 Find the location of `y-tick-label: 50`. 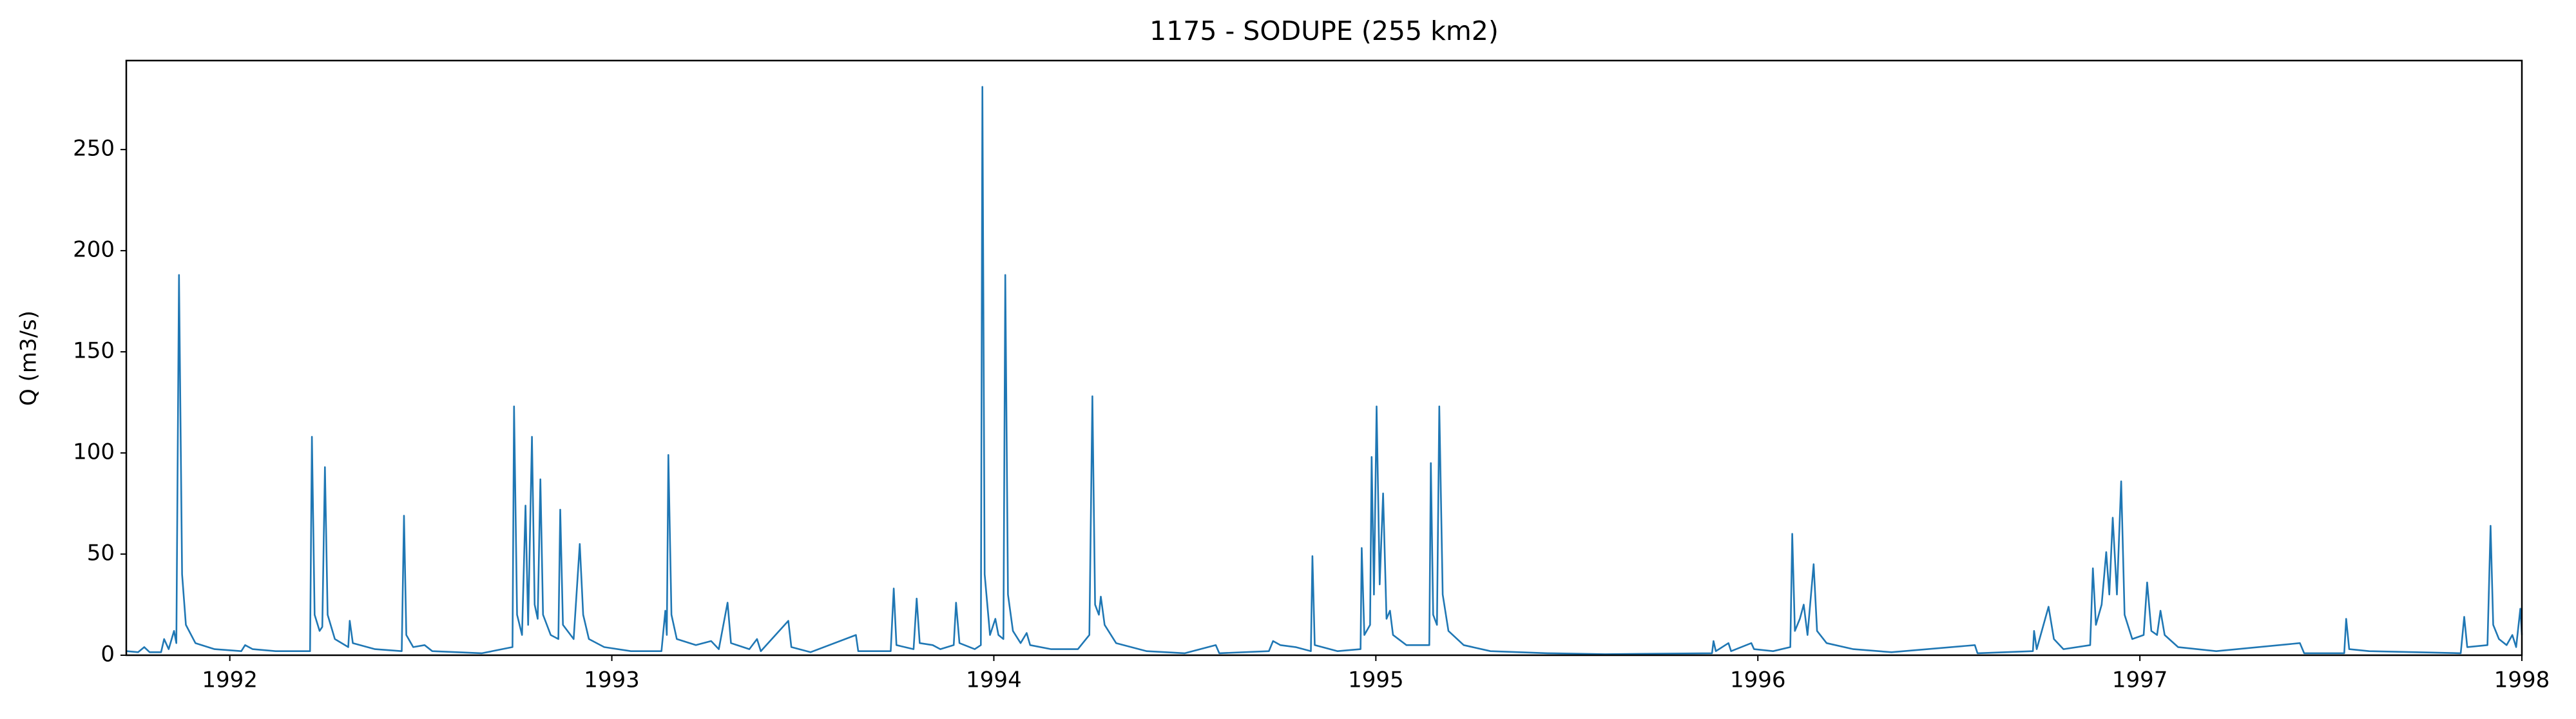

y-tick-label: 50 is located at coordinates (101, 553).